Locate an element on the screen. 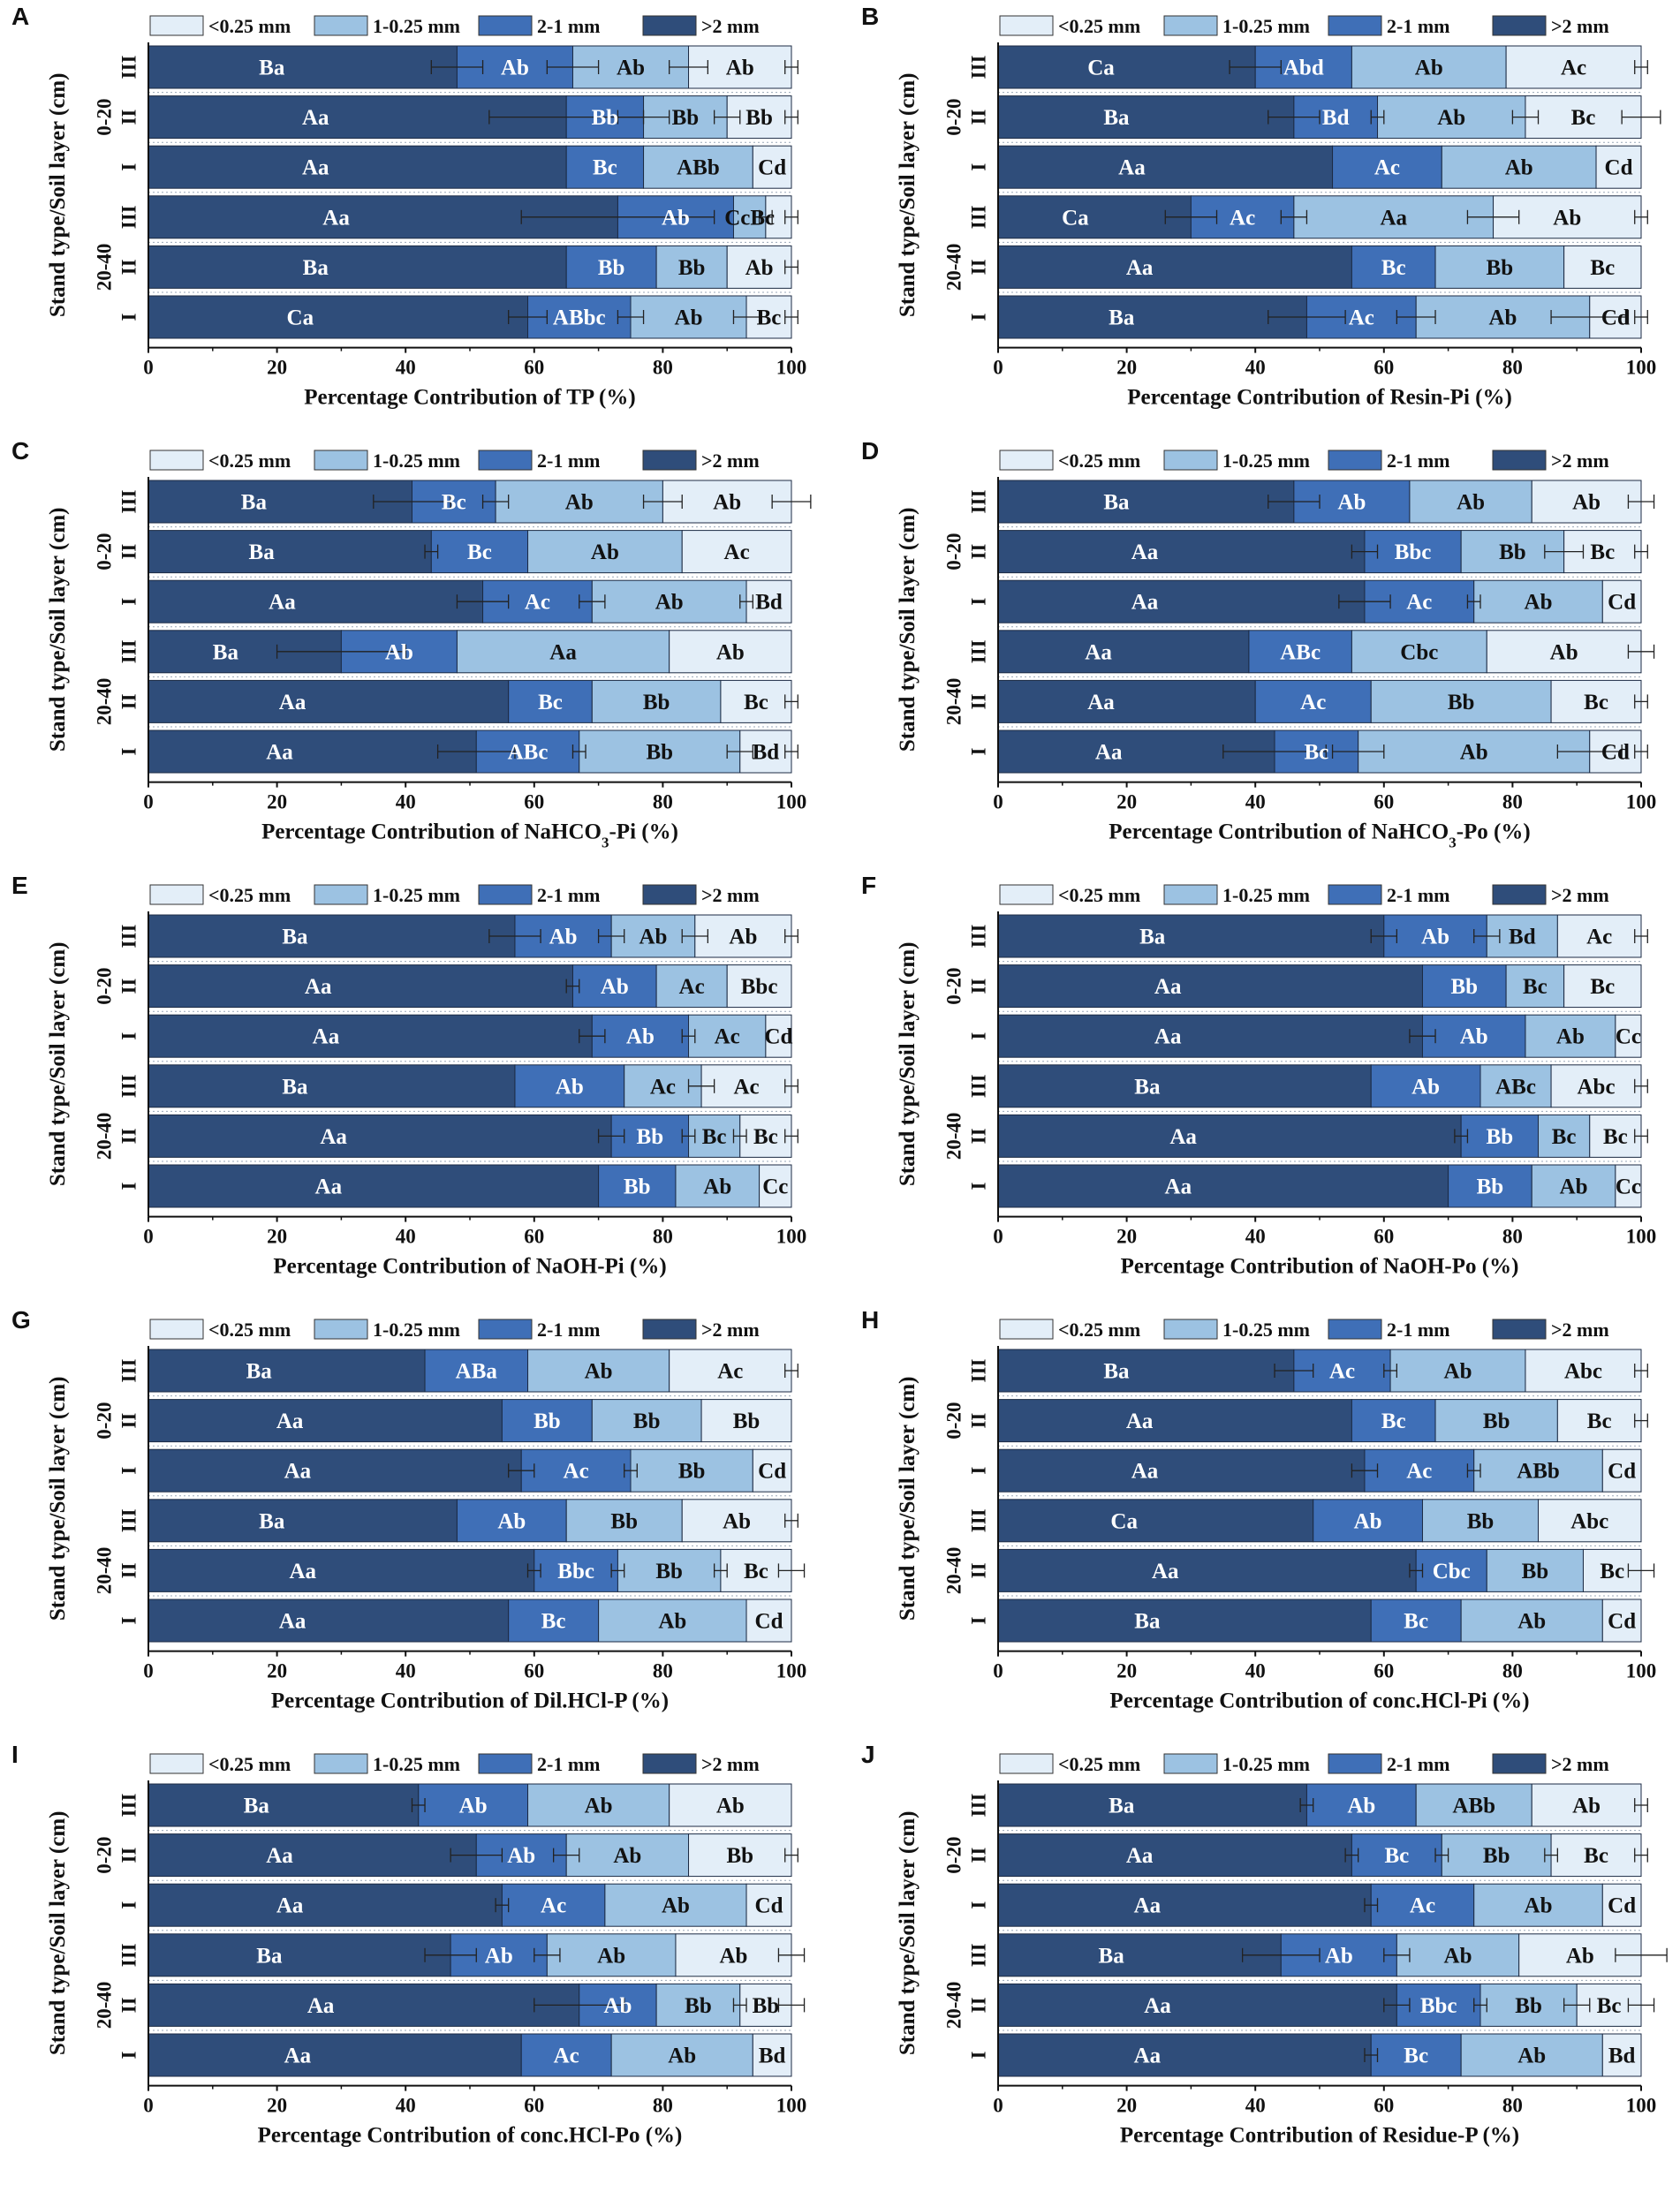 The image size is (1680, 2207). bar-20-40-I: Aa Bc Ab Cd is located at coordinates (470, 1621).